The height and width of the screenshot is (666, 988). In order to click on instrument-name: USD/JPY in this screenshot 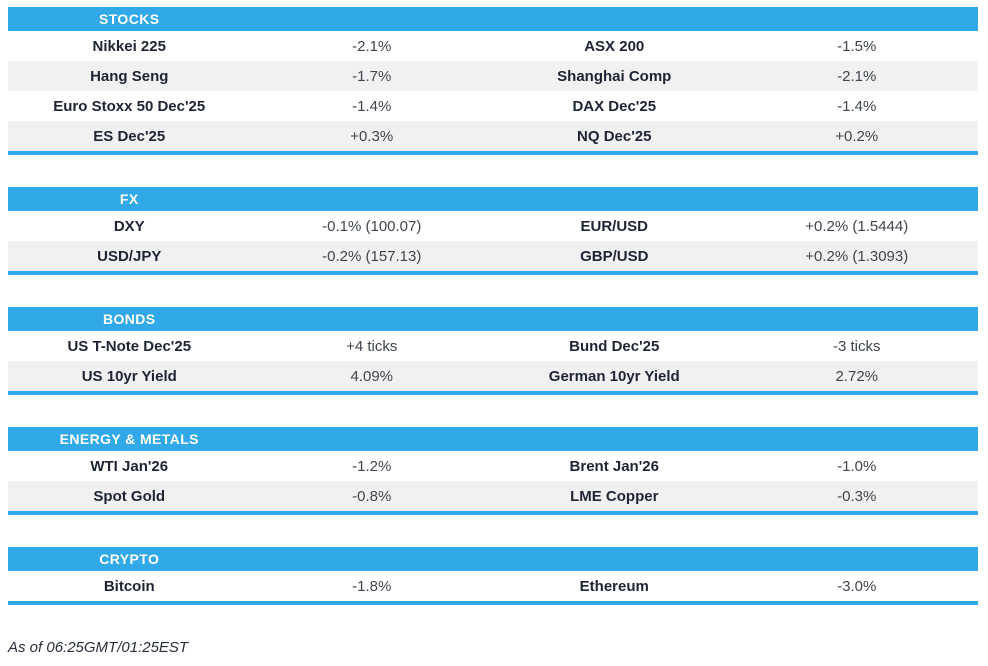, I will do `click(129, 256)`.